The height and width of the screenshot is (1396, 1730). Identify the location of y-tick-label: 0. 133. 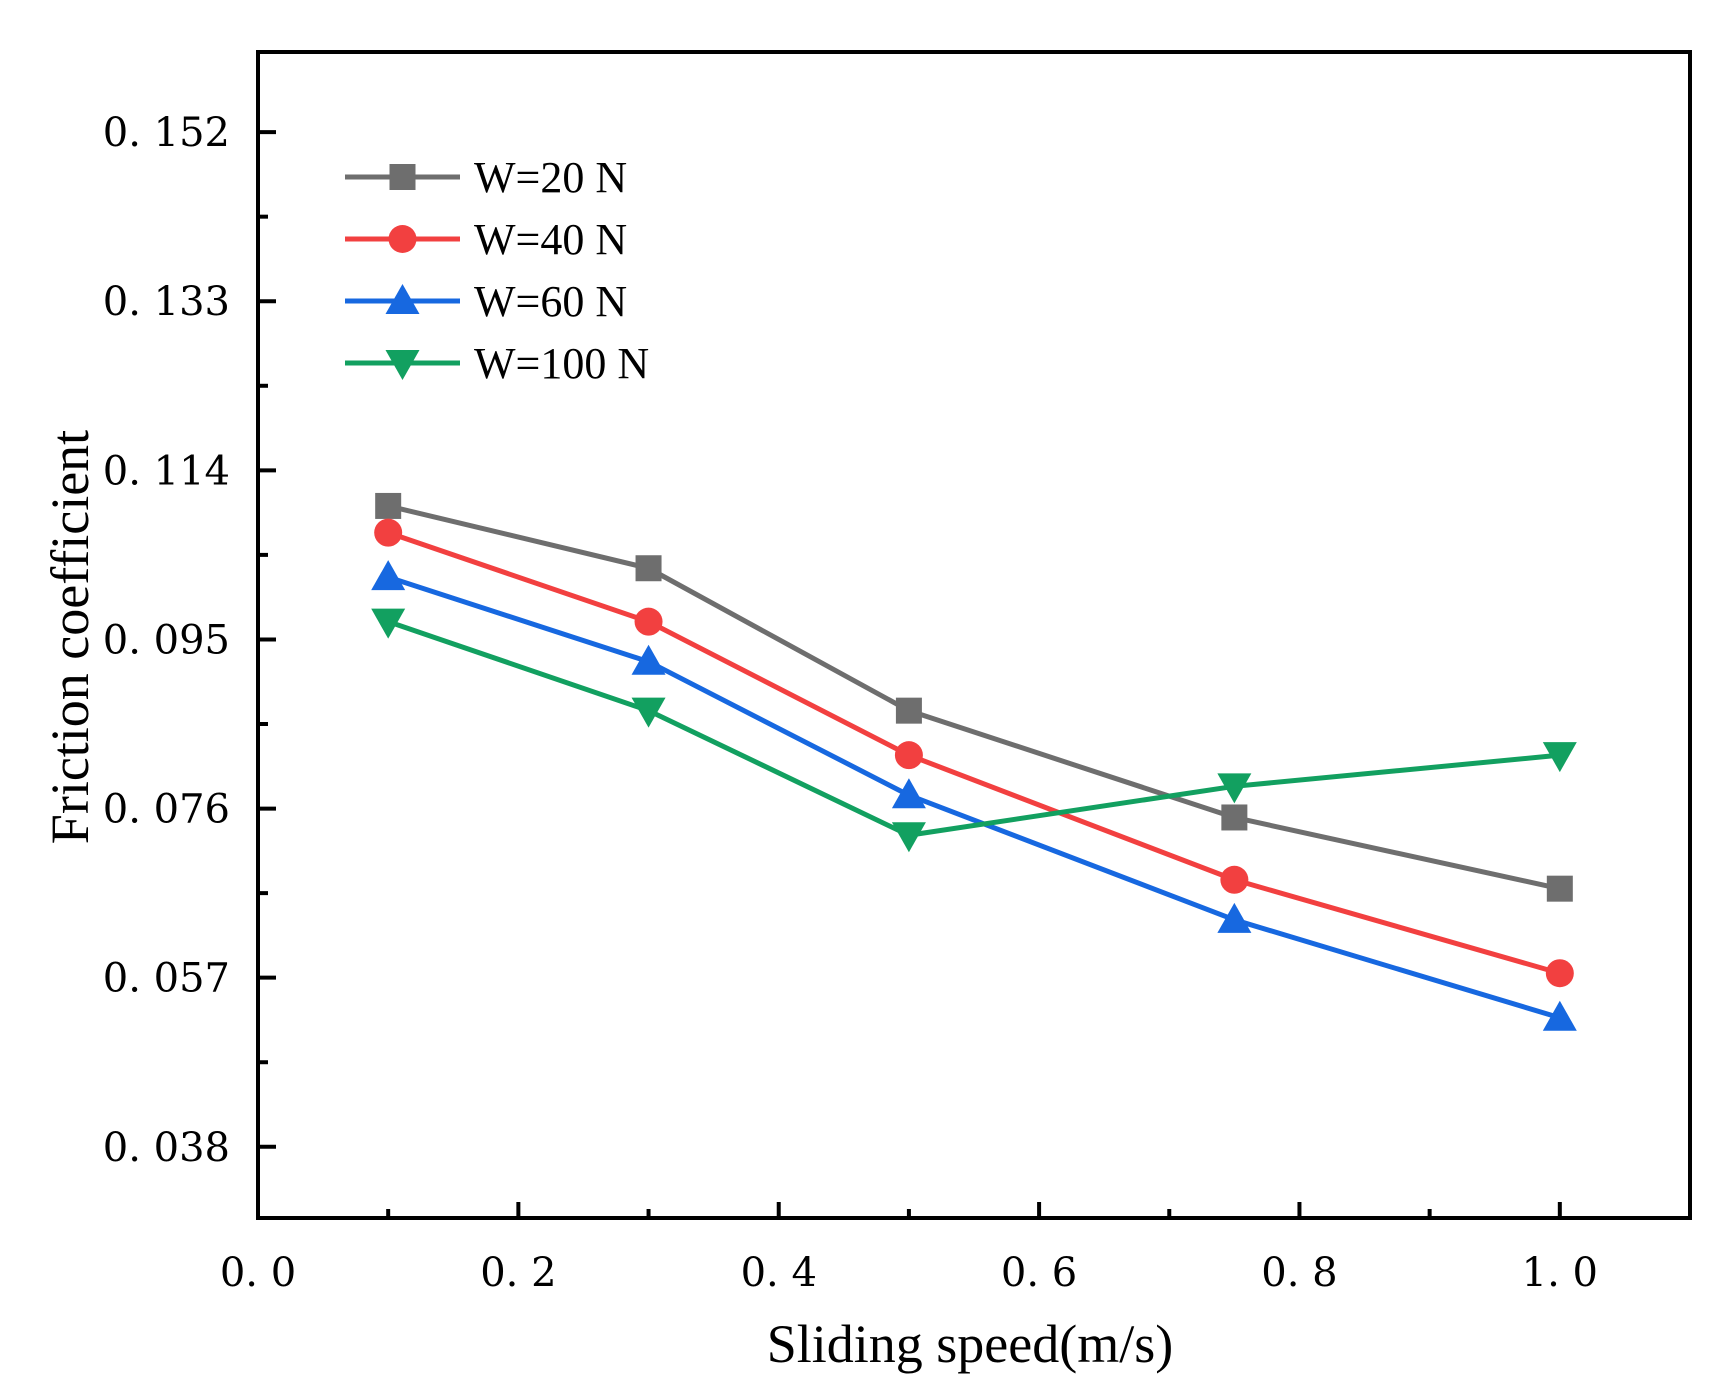
(166, 302).